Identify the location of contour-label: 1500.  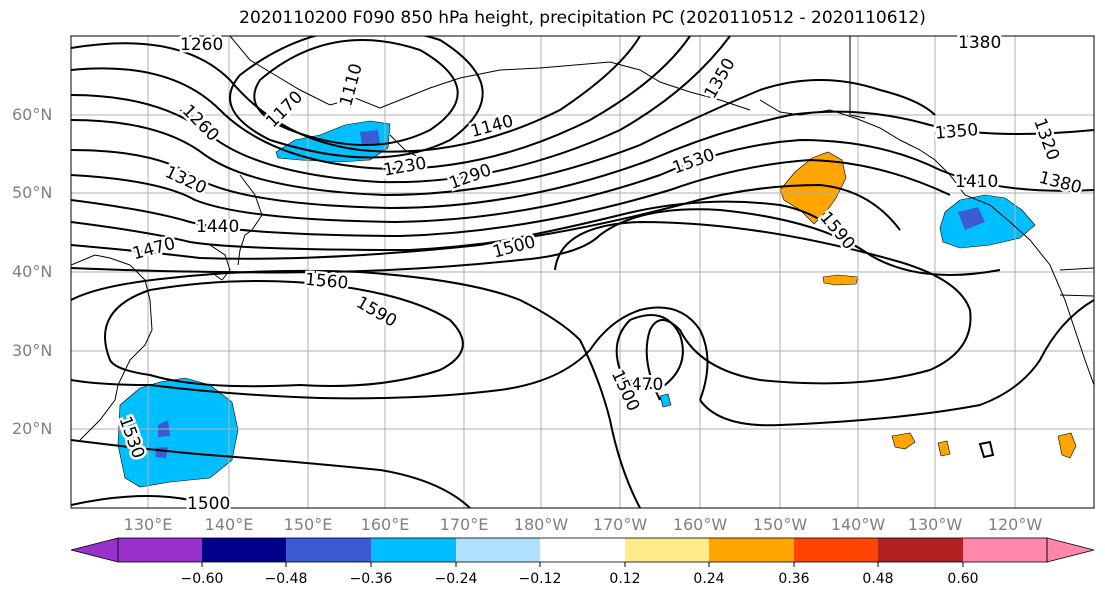
(208, 504).